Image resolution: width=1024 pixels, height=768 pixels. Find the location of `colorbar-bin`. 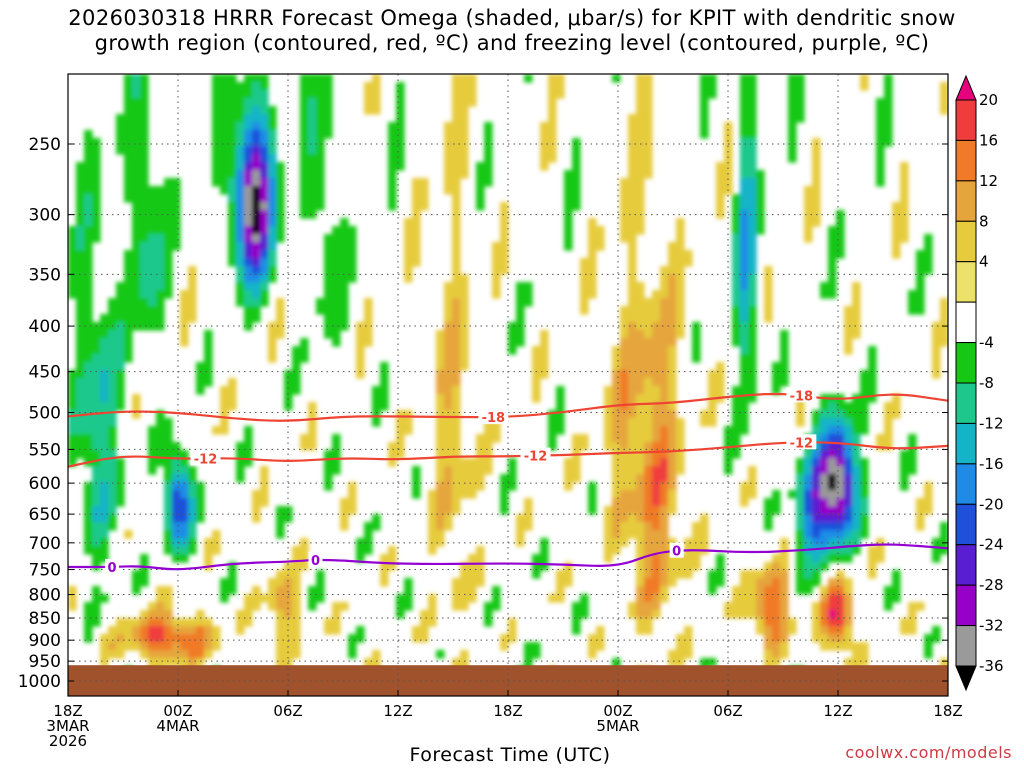

colorbar-bin is located at coordinates (966, 443).